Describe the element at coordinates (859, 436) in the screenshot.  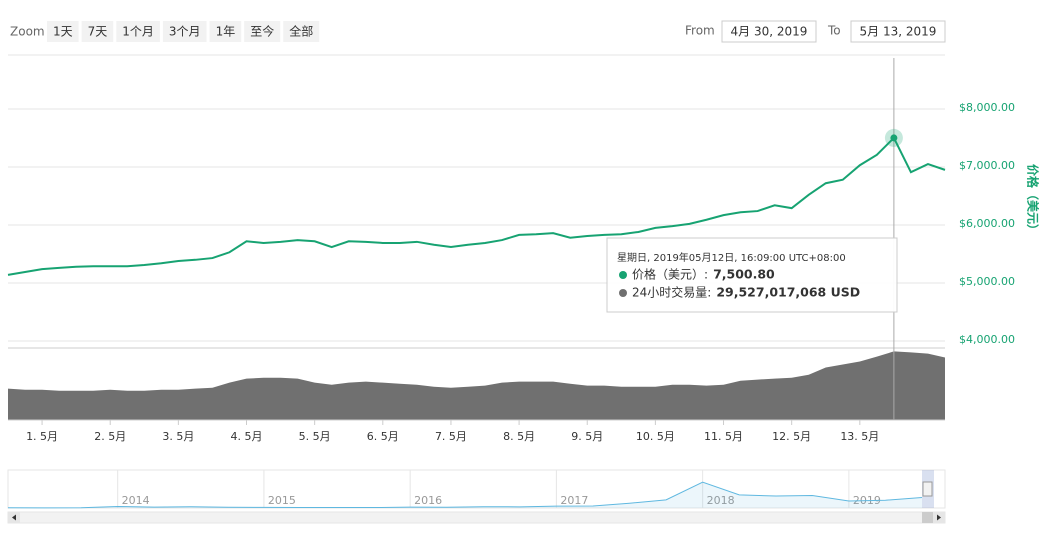
I see `x-tick-label: 13. 5月` at that location.